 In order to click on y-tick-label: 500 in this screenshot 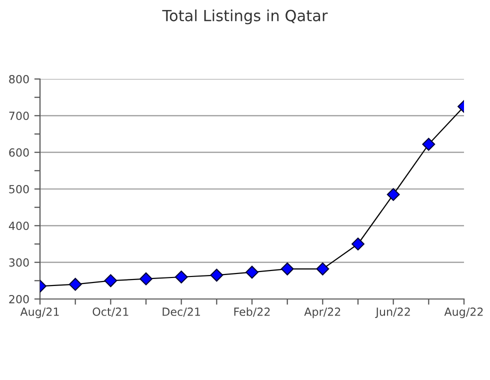, I will do `click(19, 189)`.